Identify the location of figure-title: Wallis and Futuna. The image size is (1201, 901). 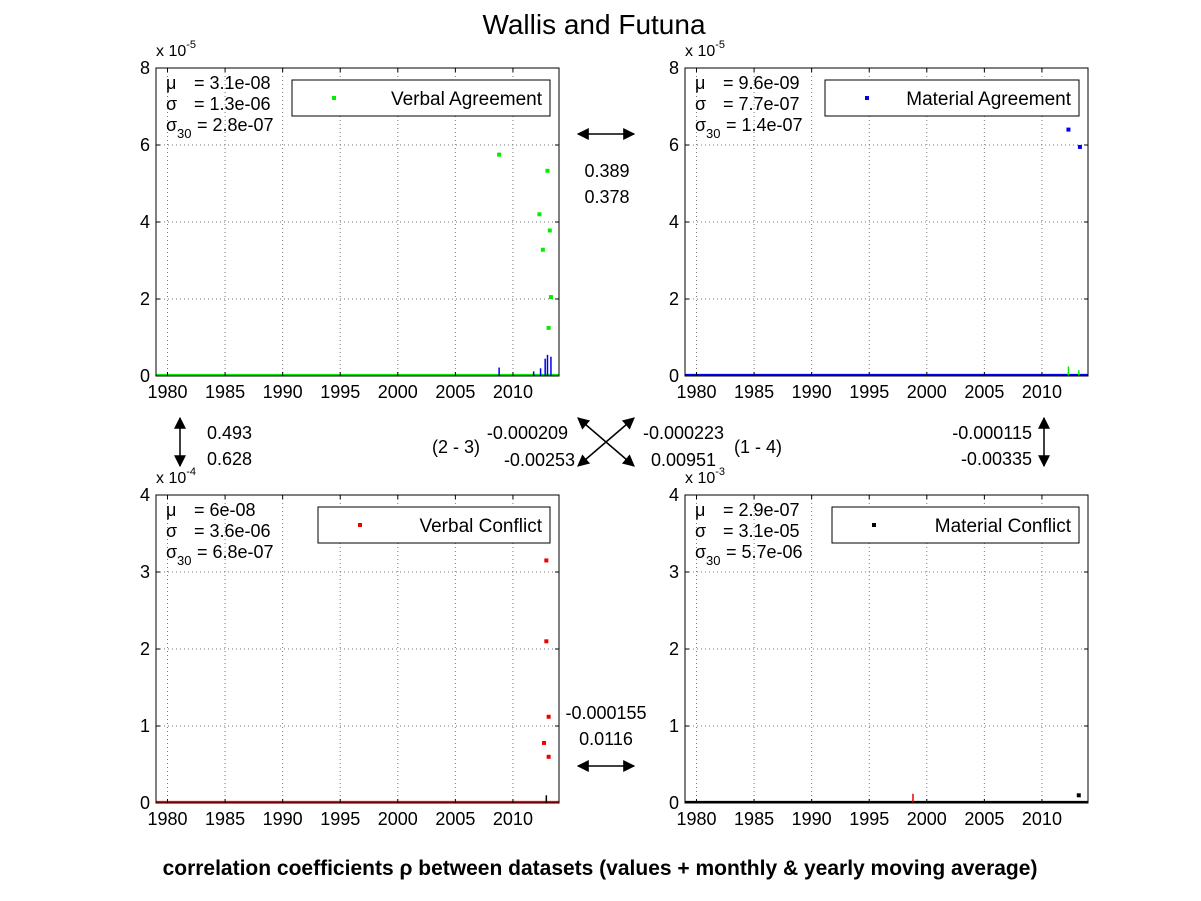
(593, 24).